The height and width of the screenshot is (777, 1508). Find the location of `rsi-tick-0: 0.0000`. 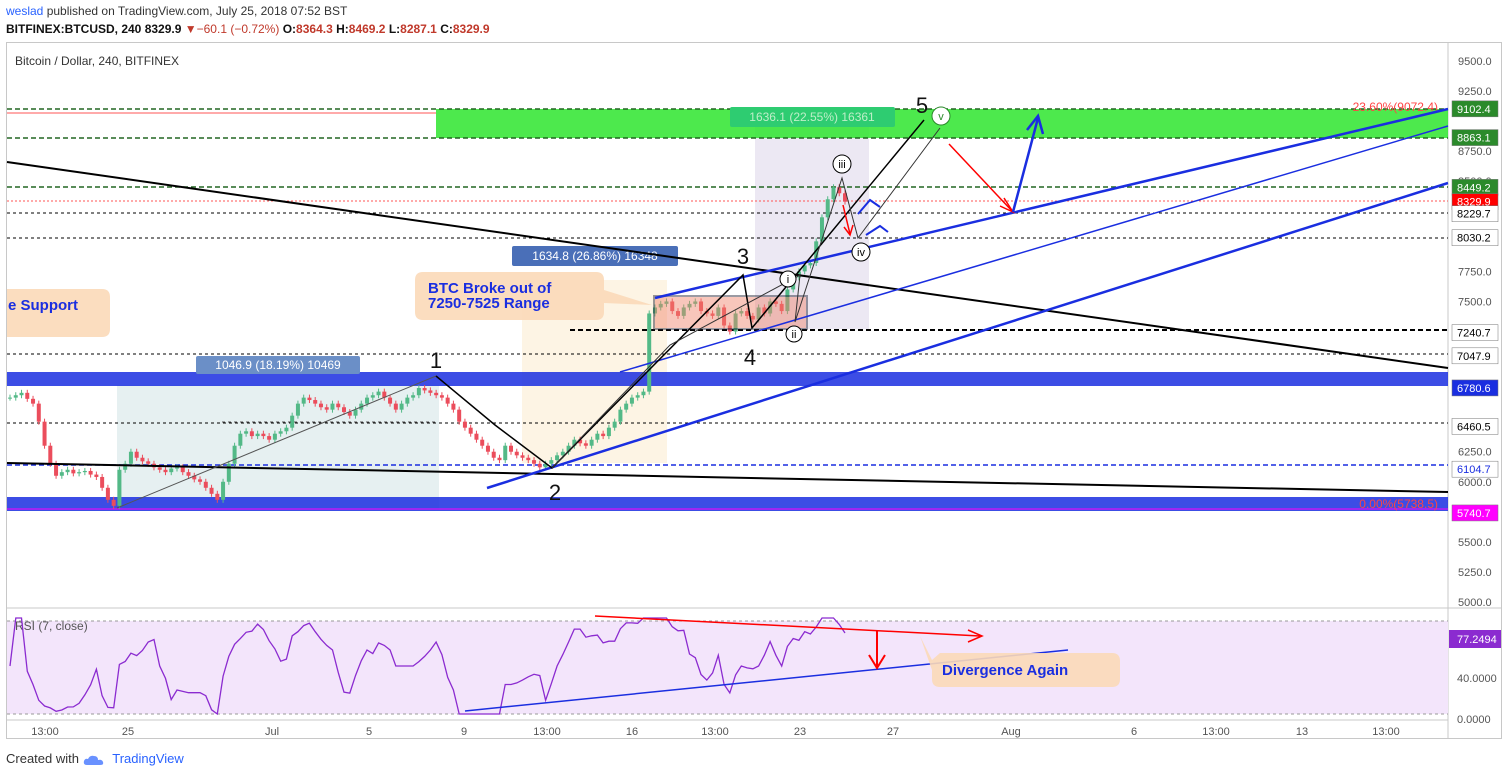

rsi-tick-0: 0.0000 is located at coordinates (1474, 720).